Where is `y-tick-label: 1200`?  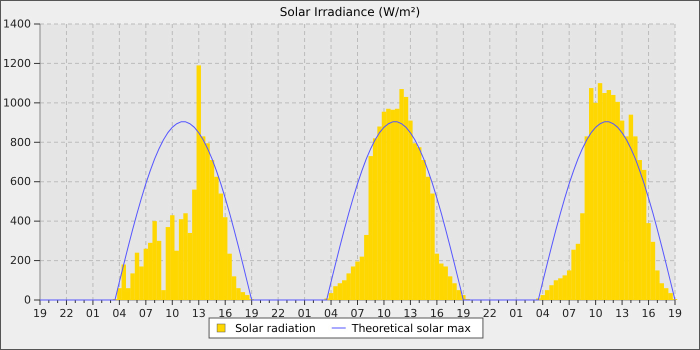 y-tick-label: 1200 is located at coordinates (17, 63).